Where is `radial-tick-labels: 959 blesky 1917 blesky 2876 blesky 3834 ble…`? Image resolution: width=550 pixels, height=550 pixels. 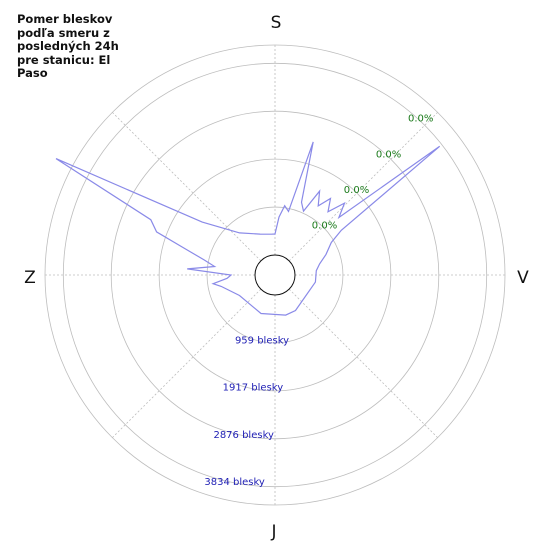 radial-tick-labels: 959 blesky 1917 blesky 2876 blesky 3834 ble… is located at coordinates (246, 412).